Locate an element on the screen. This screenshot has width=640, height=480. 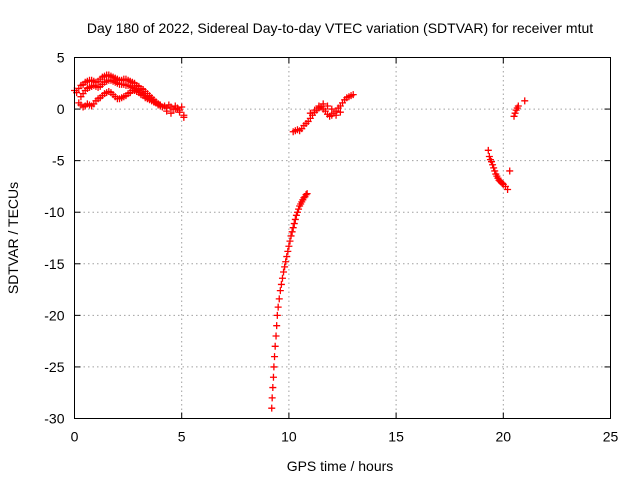
y-tick-label: -5 is located at coordinates (58, 161).